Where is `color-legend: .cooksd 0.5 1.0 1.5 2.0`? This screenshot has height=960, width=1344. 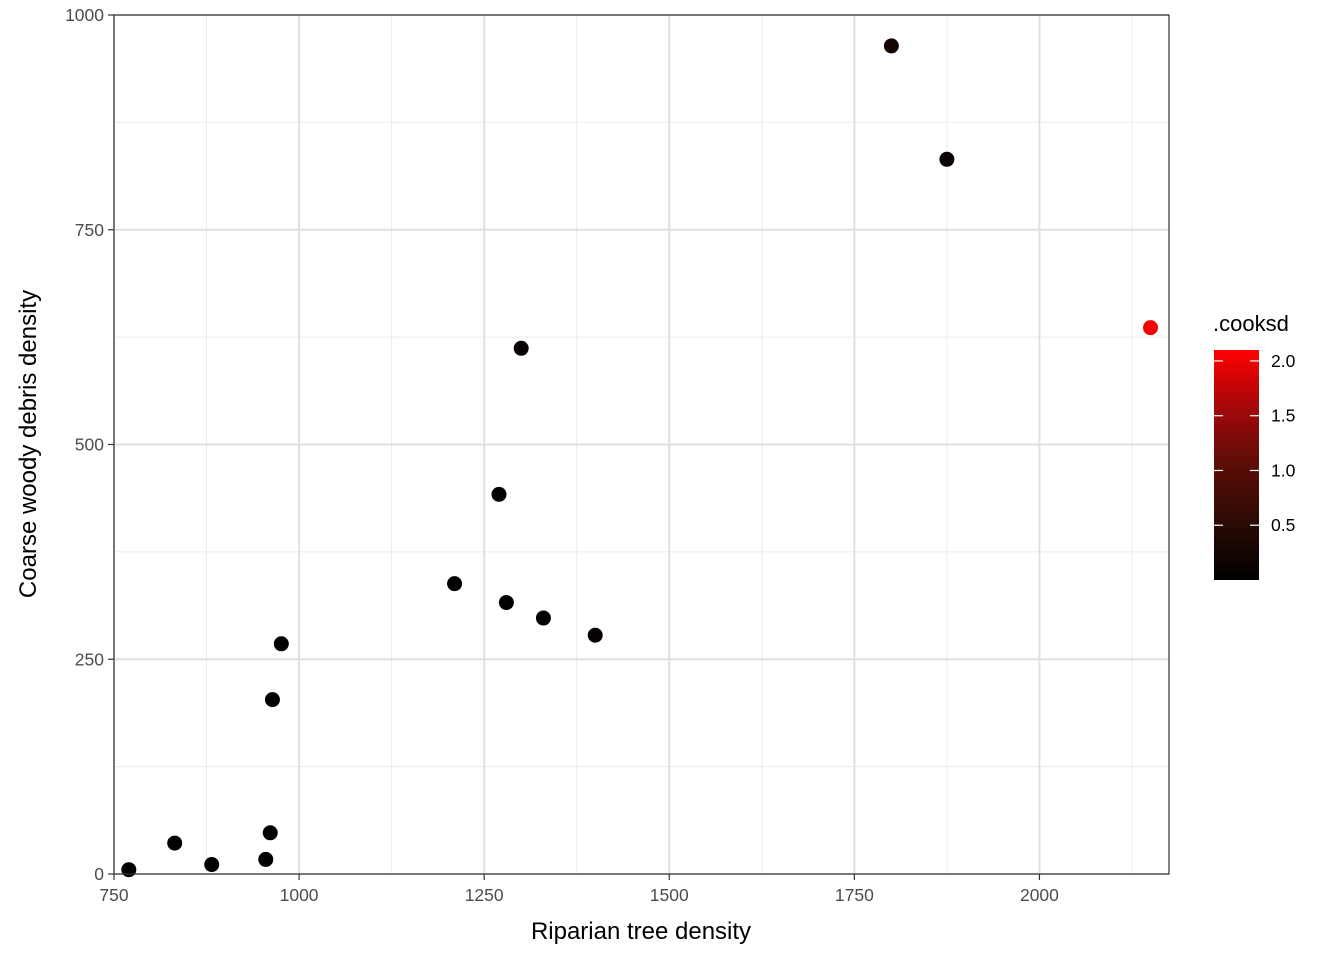
color-legend: .cooksd 0.5 1.0 1.5 2.0 is located at coordinates (1254, 445).